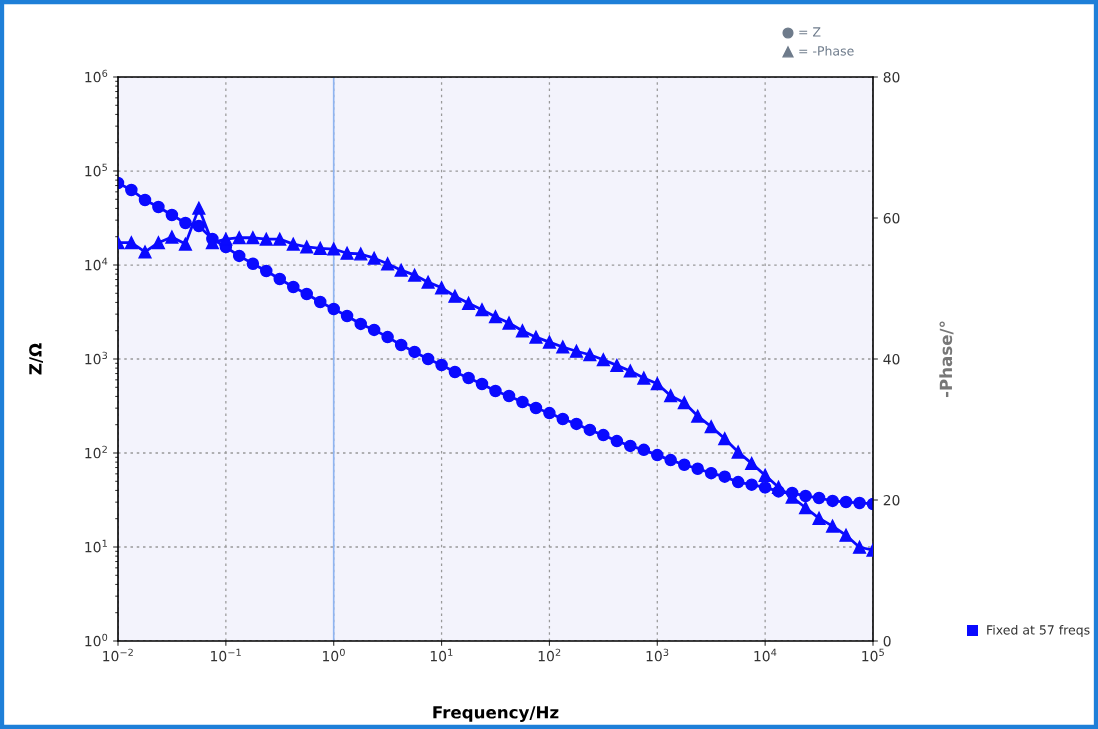  What do you see at coordinates (810, 32) in the screenshot?
I see `text: = Z` at bounding box center [810, 32].